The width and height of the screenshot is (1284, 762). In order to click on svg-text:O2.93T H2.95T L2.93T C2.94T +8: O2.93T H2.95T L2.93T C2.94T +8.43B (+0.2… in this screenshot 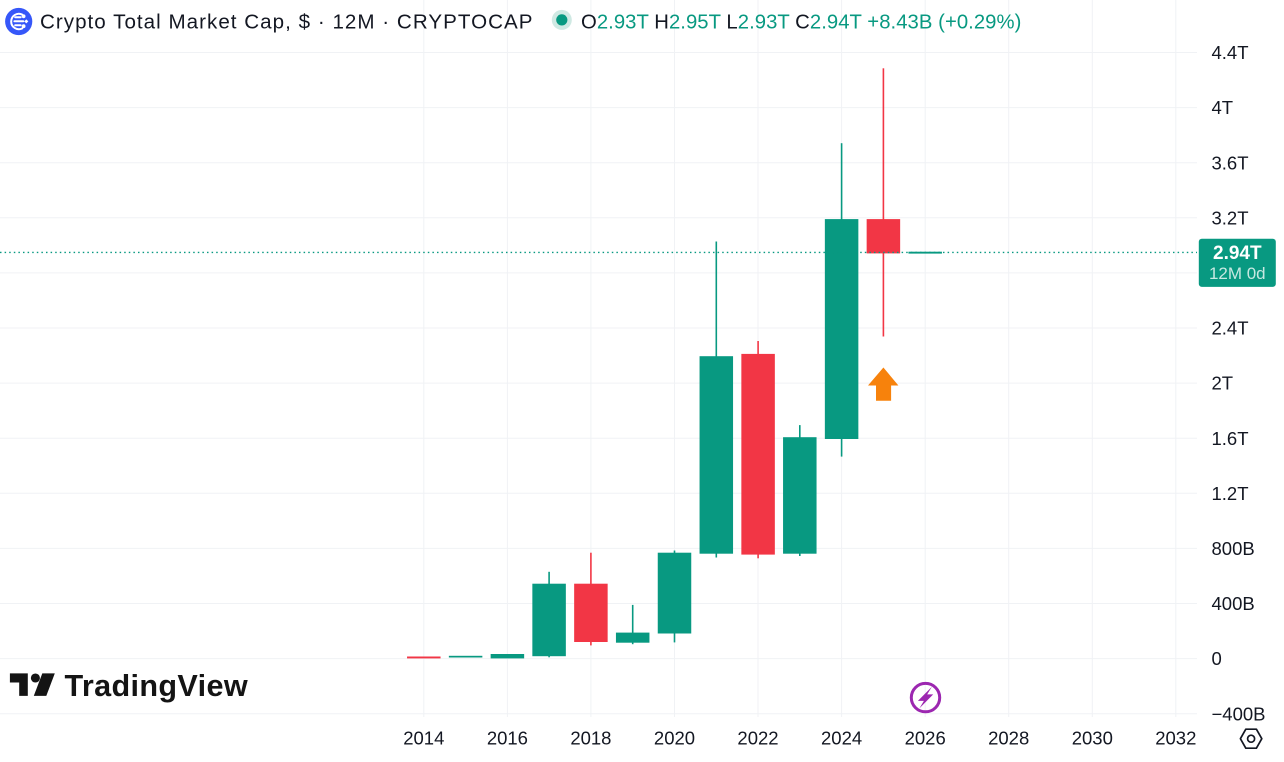, I will do `click(801, 22)`.